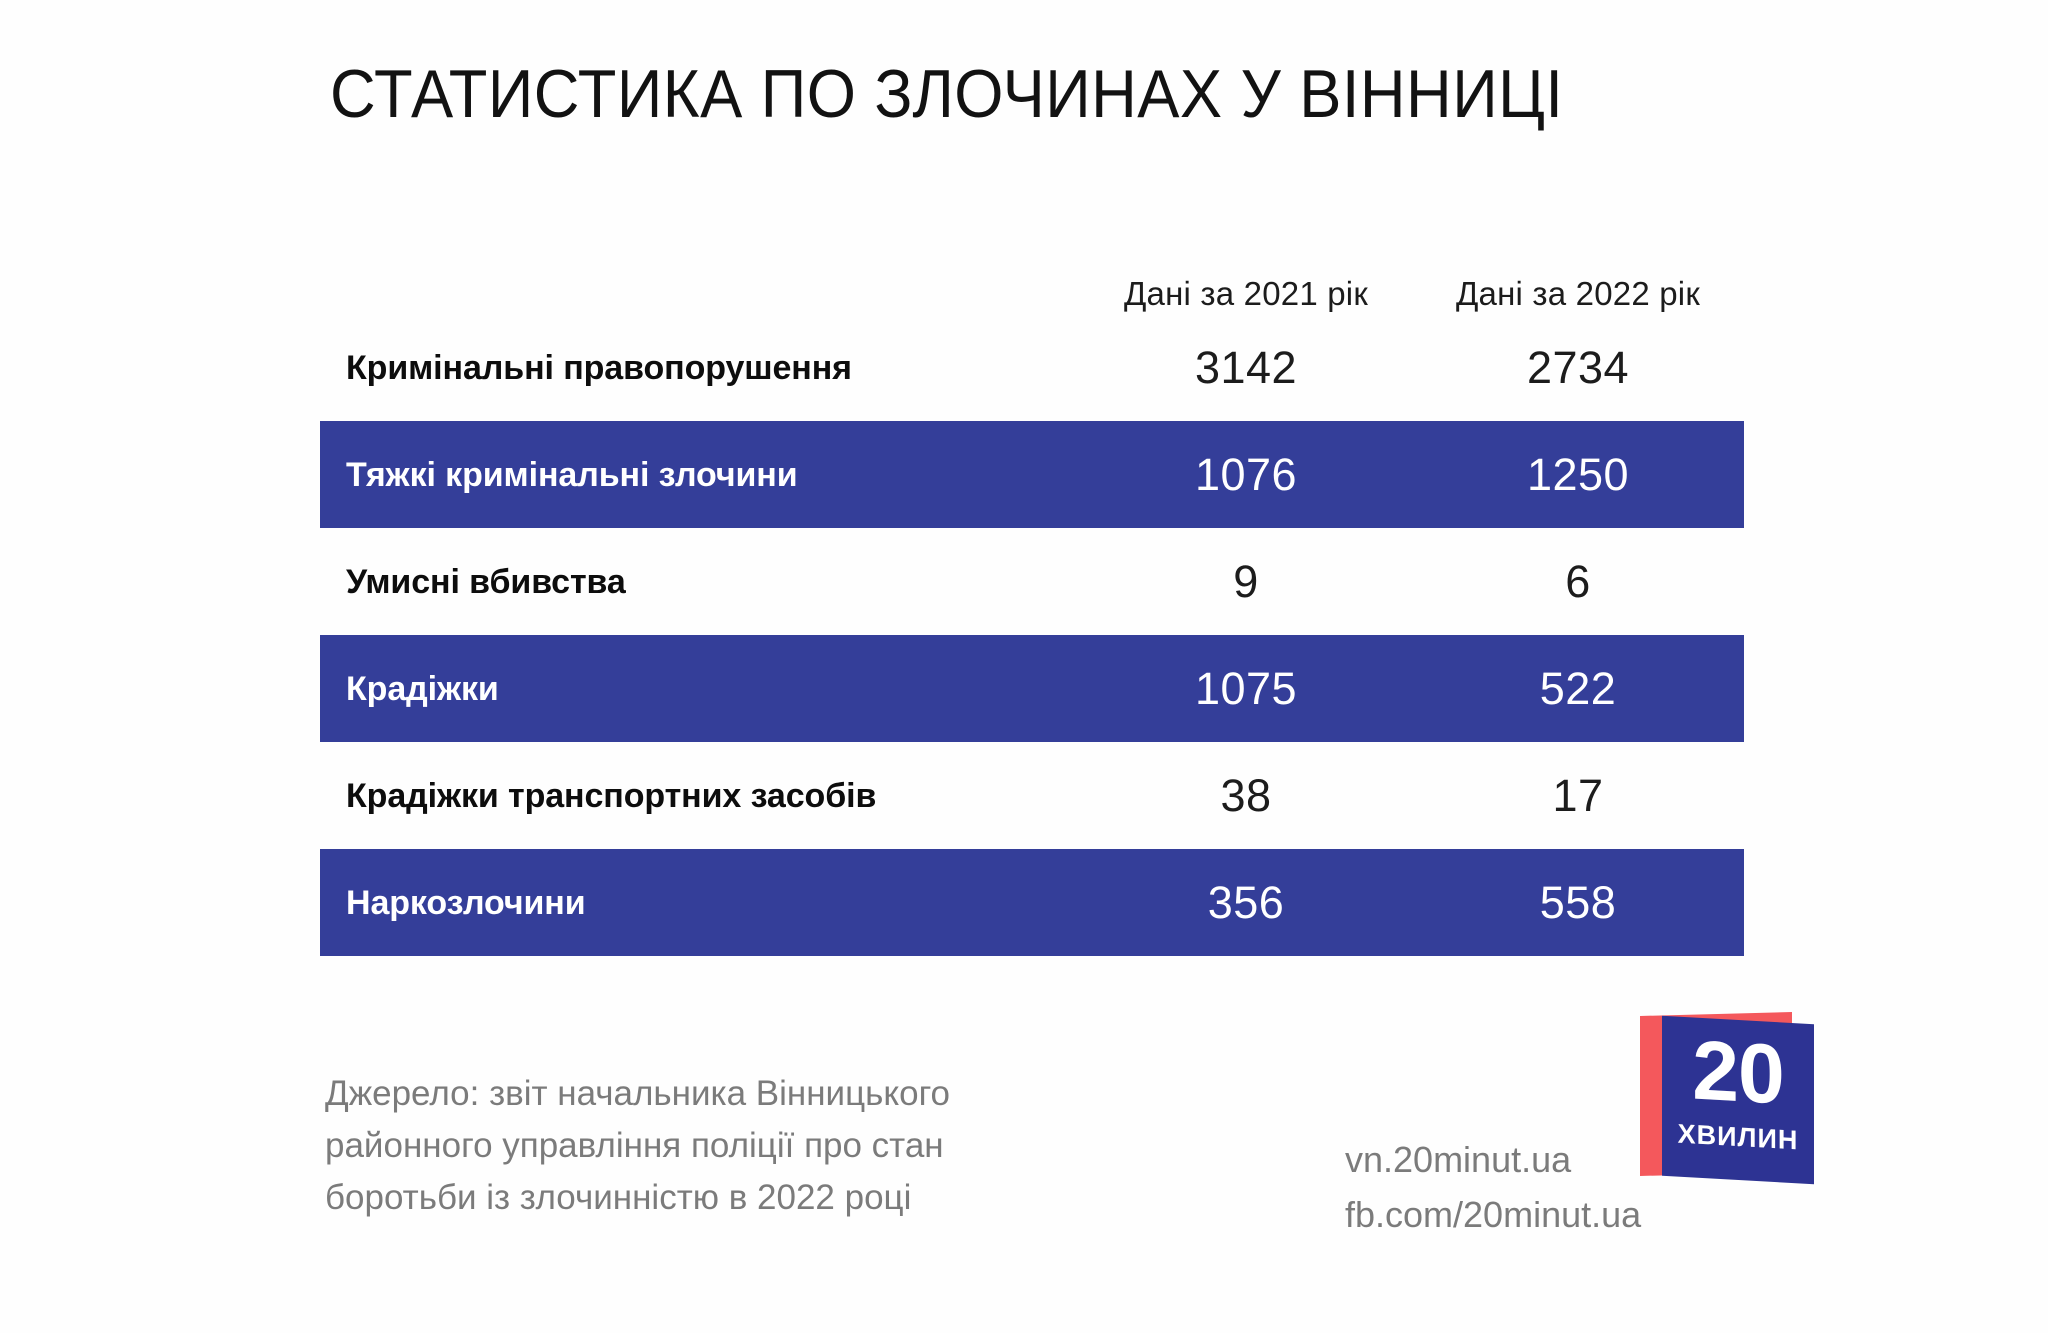  Describe the element at coordinates (1246, 902) in the screenshot. I see `row-value-2021: 356` at that location.